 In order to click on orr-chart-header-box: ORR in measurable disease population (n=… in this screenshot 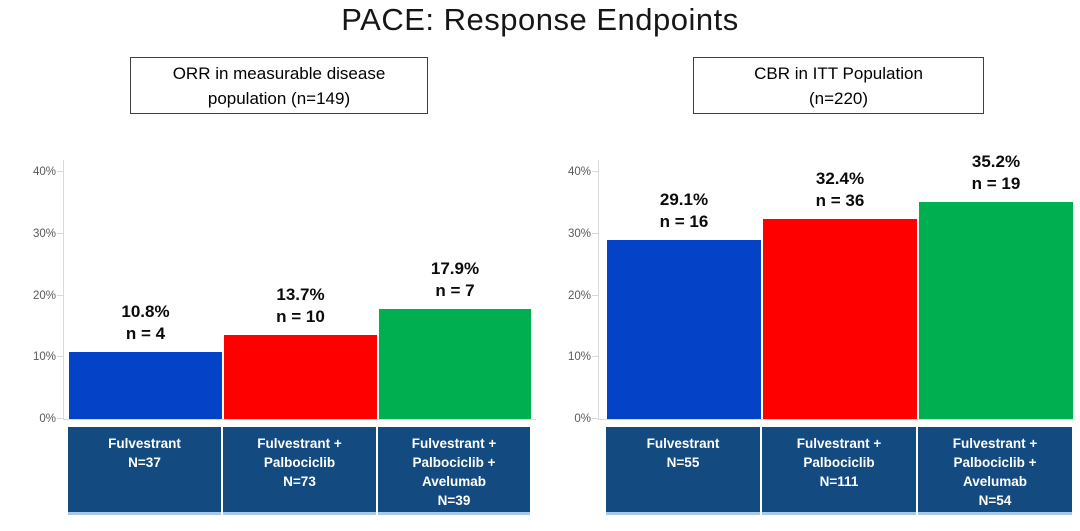, I will do `click(279, 85)`.